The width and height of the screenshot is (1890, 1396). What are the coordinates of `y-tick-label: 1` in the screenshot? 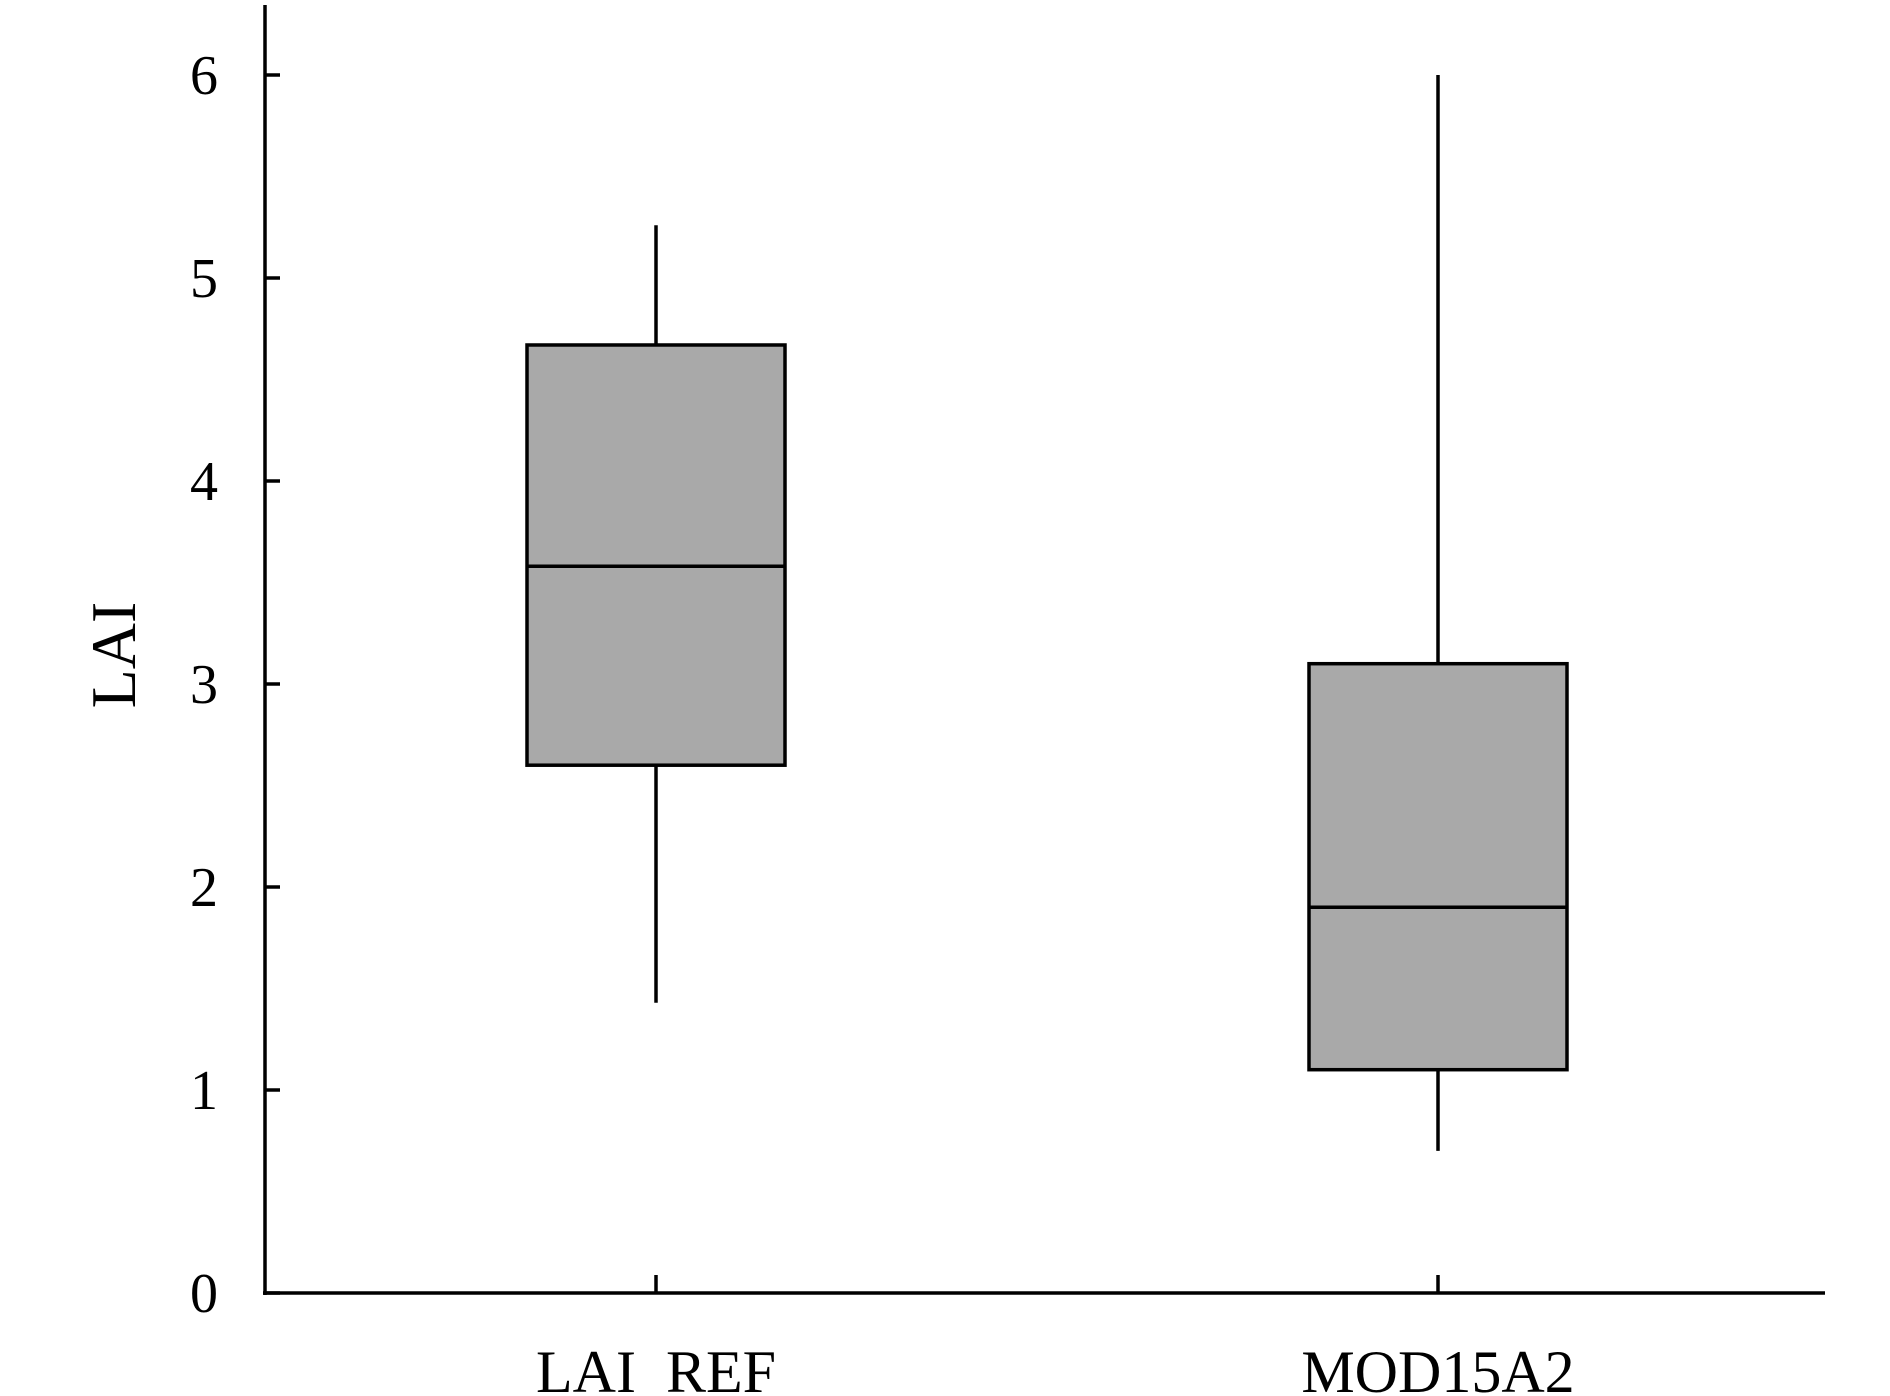 It's located at (204, 1091).